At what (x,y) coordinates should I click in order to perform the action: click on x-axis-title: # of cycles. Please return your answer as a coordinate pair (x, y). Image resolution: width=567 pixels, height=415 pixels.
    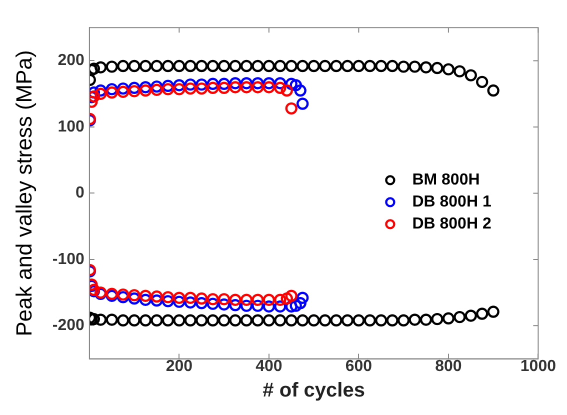
    Looking at the image, I should click on (313, 391).